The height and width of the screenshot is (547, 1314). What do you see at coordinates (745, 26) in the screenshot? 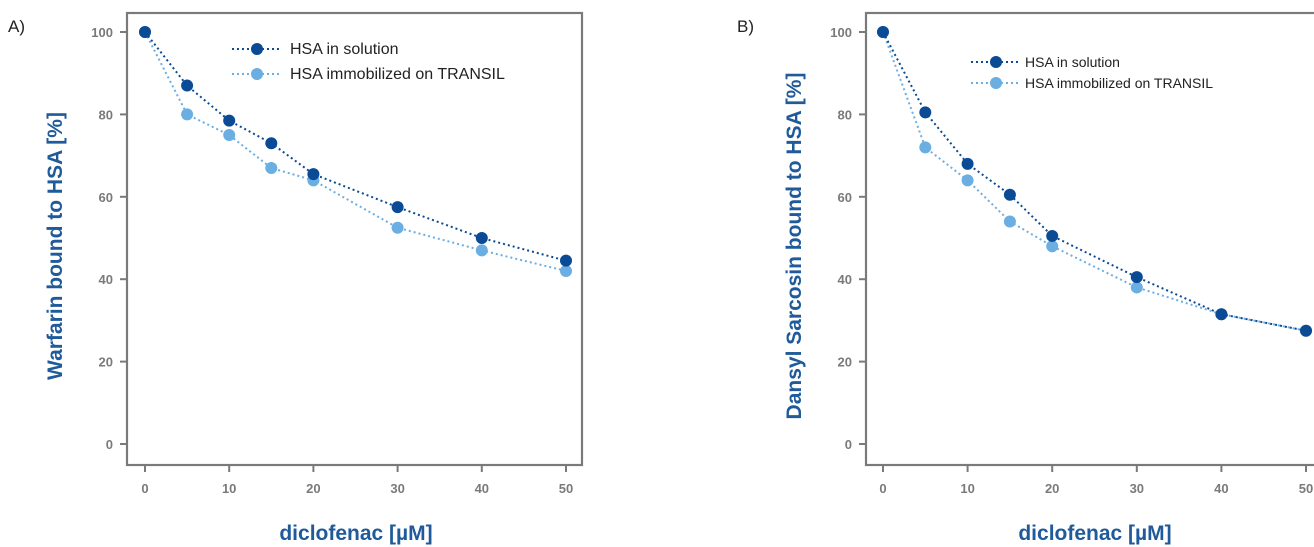
I see `panel-label: B)` at bounding box center [745, 26].